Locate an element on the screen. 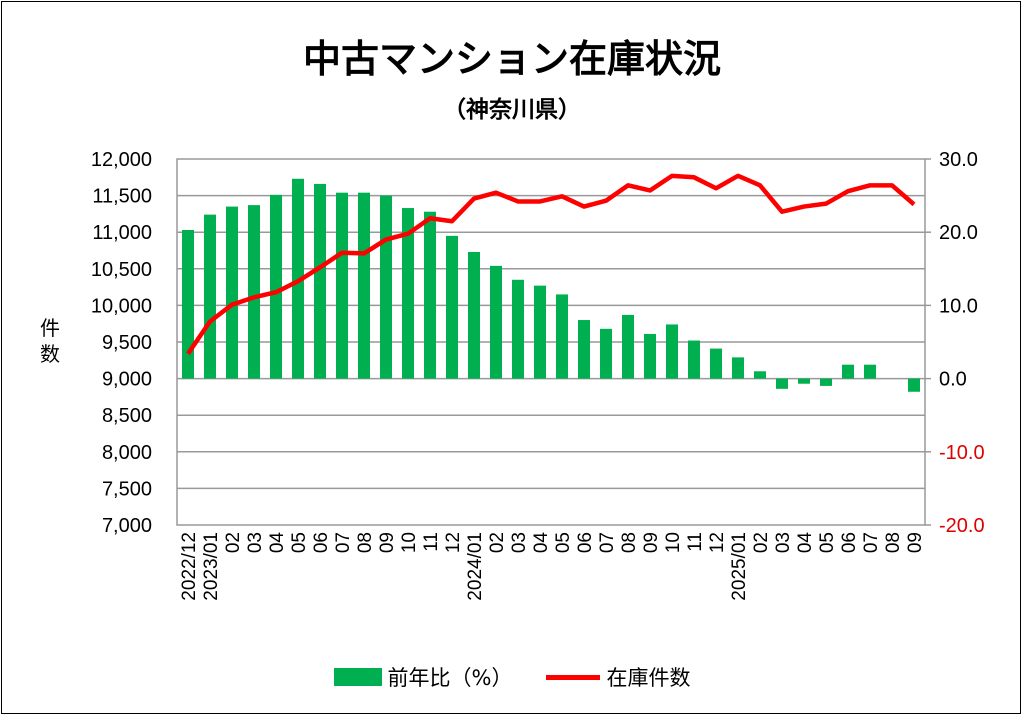 The width and height of the screenshot is (1024, 717). left-tick-label: 10,500 is located at coordinates (121, 270).